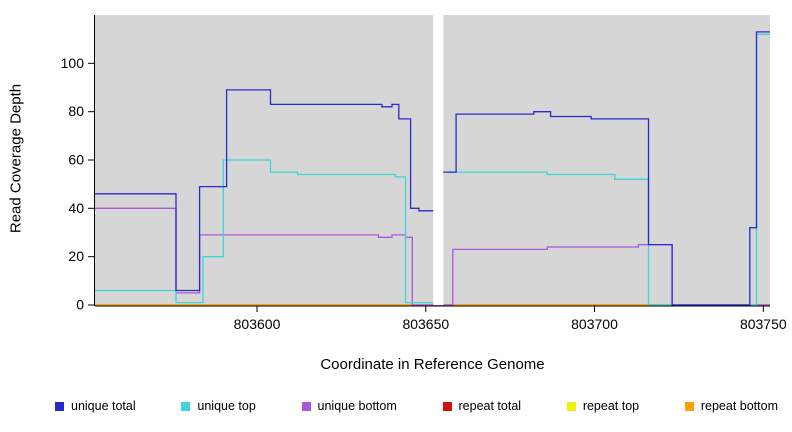  What do you see at coordinates (438, 160) in the screenshot?
I see `missing-data-gap` at bounding box center [438, 160].